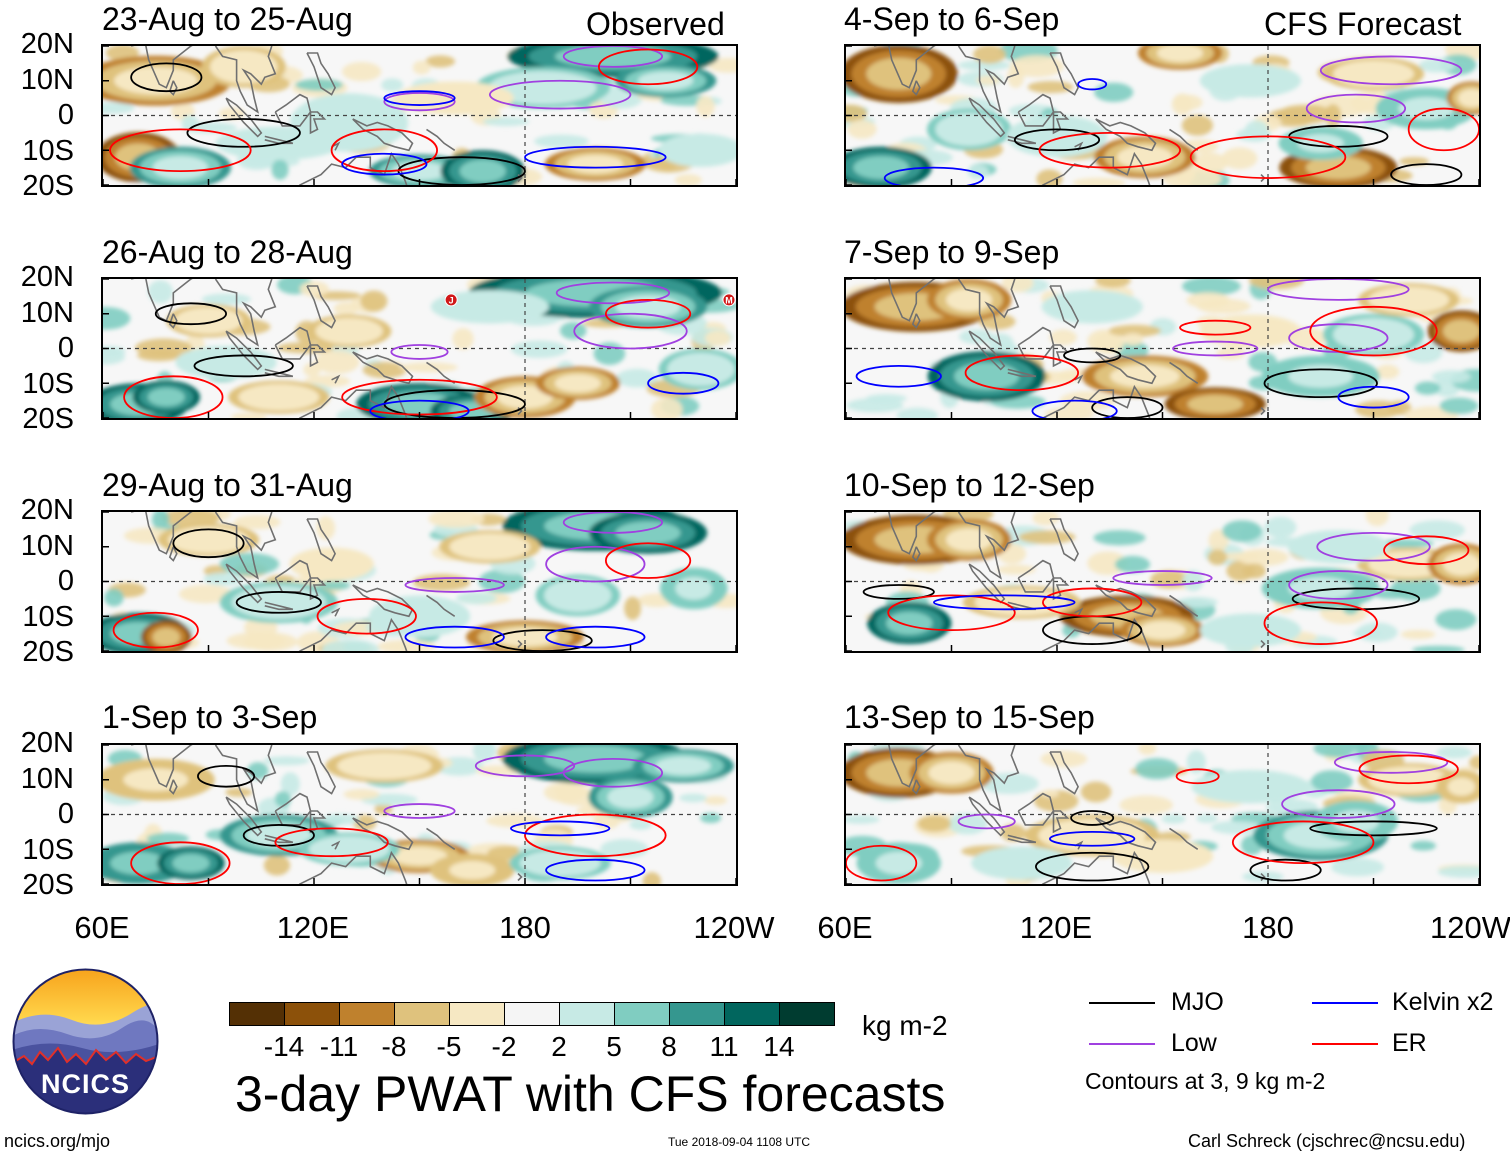  I want to click on y-tick-row2-2: 0, so click(65, 348).